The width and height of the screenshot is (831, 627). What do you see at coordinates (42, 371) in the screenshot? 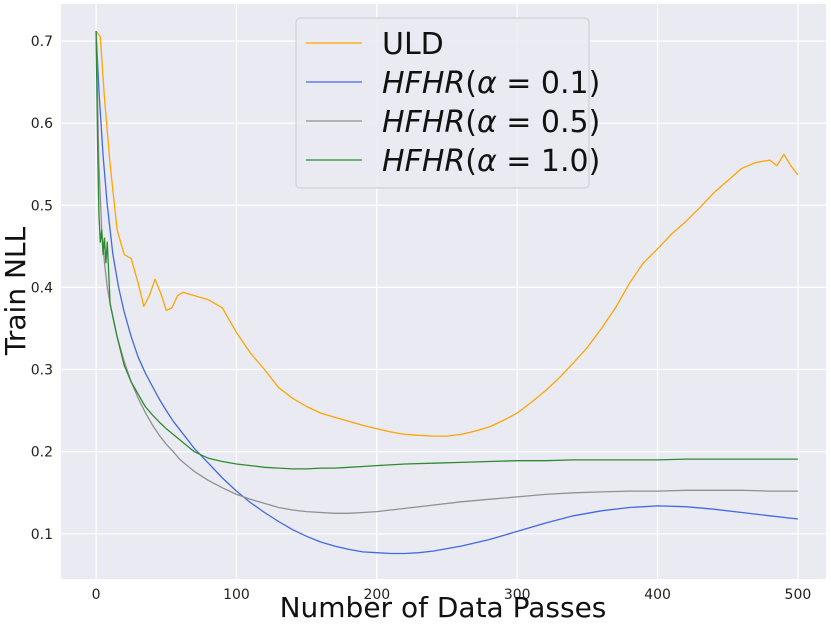
I see `y-tick-label: 0.3` at bounding box center [42, 371].